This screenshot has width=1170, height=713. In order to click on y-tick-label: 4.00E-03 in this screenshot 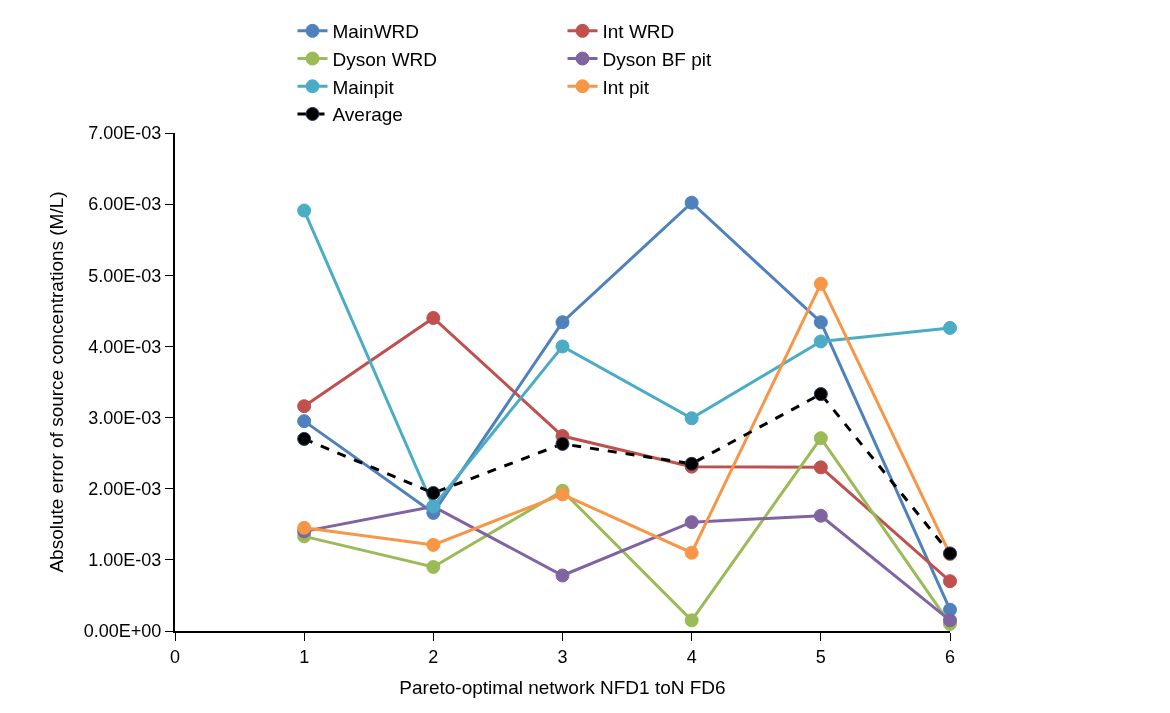, I will do `click(125, 346)`.